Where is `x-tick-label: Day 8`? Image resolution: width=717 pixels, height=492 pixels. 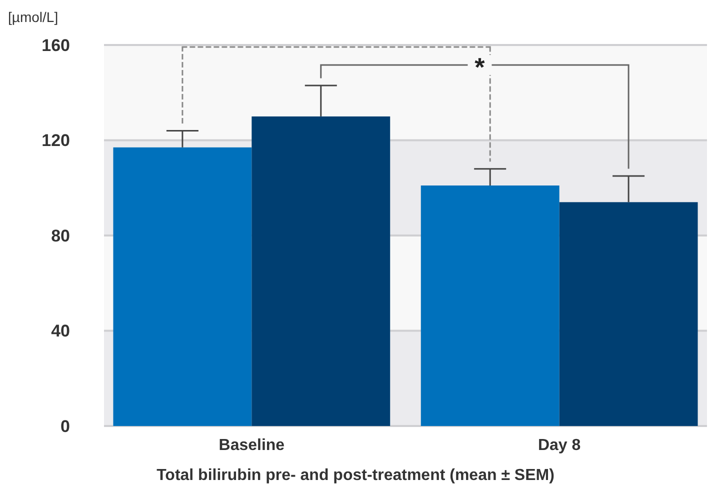 x-tick-label: Day 8 is located at coordinates (559, 445).